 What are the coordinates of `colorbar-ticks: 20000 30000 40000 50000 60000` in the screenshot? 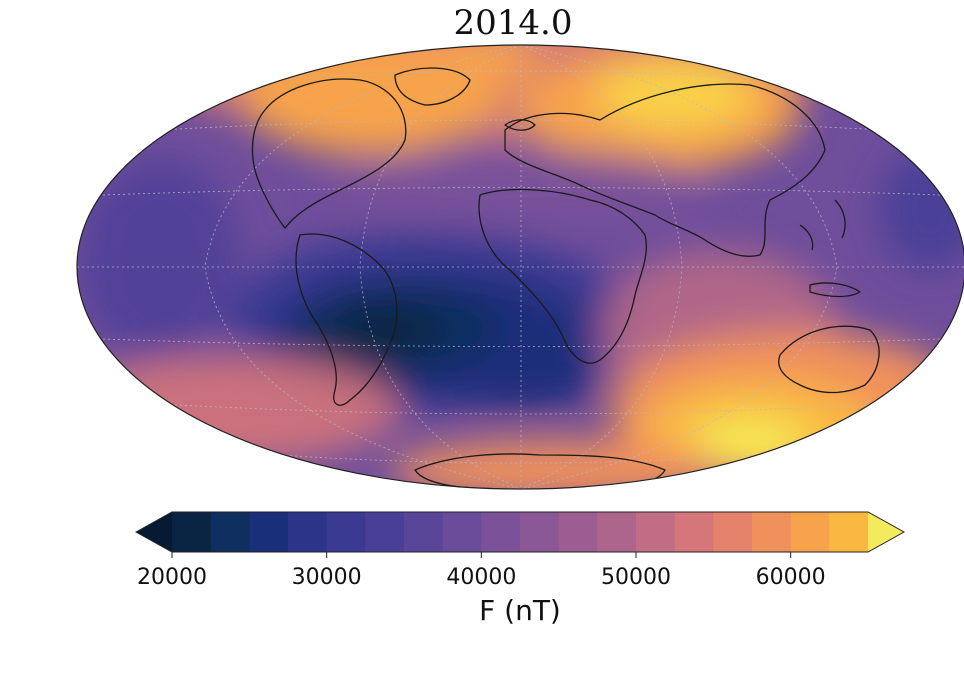 It's located at (481, 571).